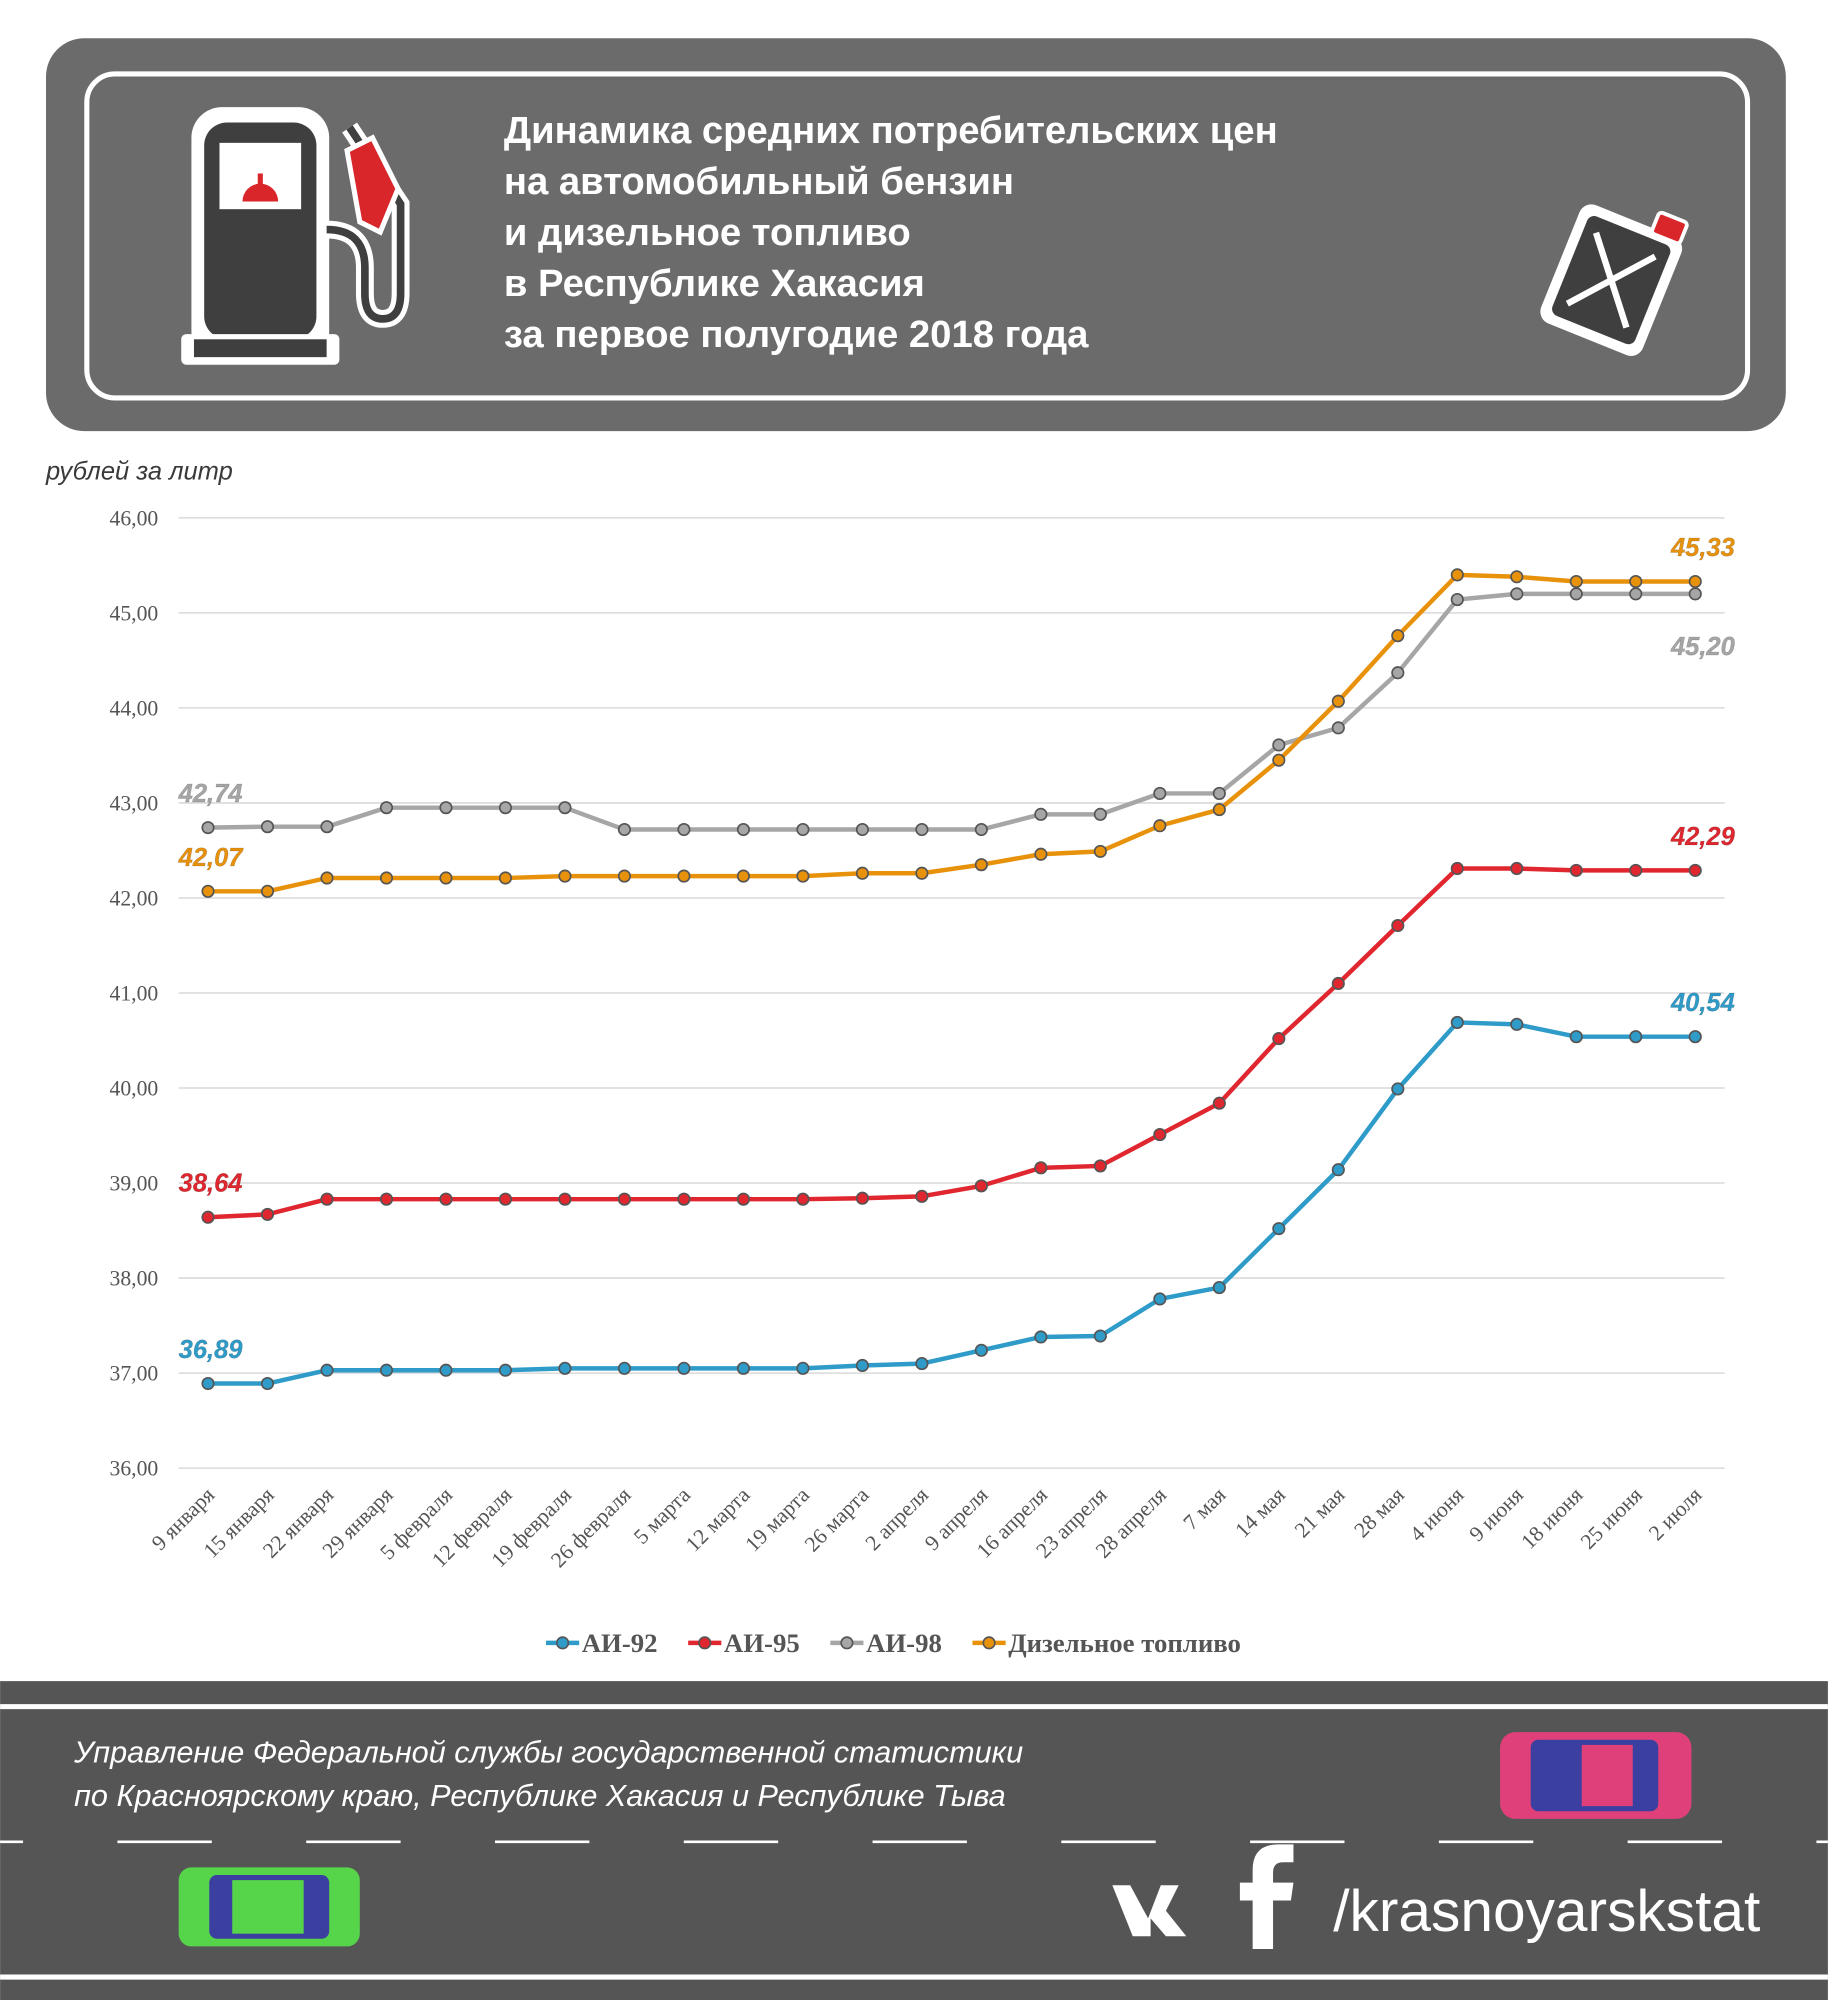 Image resolution: width=1828 pixels, height=2000 pixels. I want to click on y-axis-label: рублей за литр, so click(139, 472).